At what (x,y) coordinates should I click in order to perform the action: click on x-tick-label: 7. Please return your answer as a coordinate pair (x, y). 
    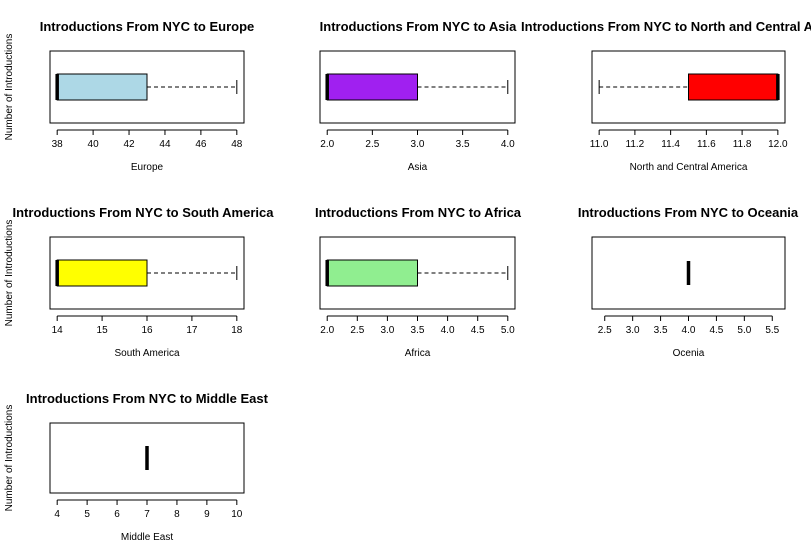
    Looking at the image, I should click on (147, 514).